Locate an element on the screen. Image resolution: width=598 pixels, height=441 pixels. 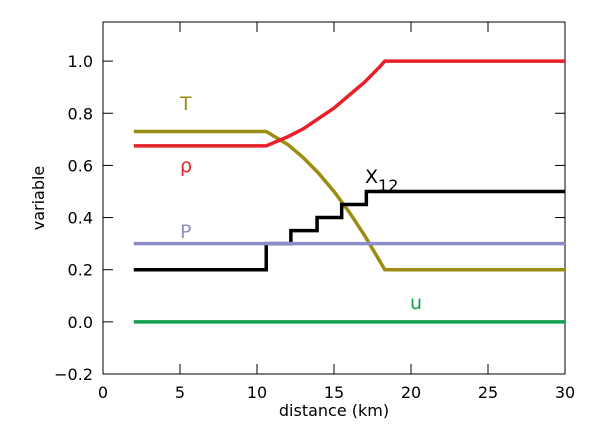
series-label: X12 is located at coordinates (381, 180).